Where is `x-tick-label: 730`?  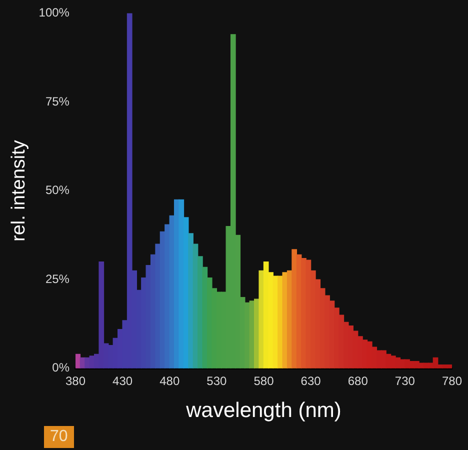 x-tick-label: 730 is located at coordinates (405, 381).